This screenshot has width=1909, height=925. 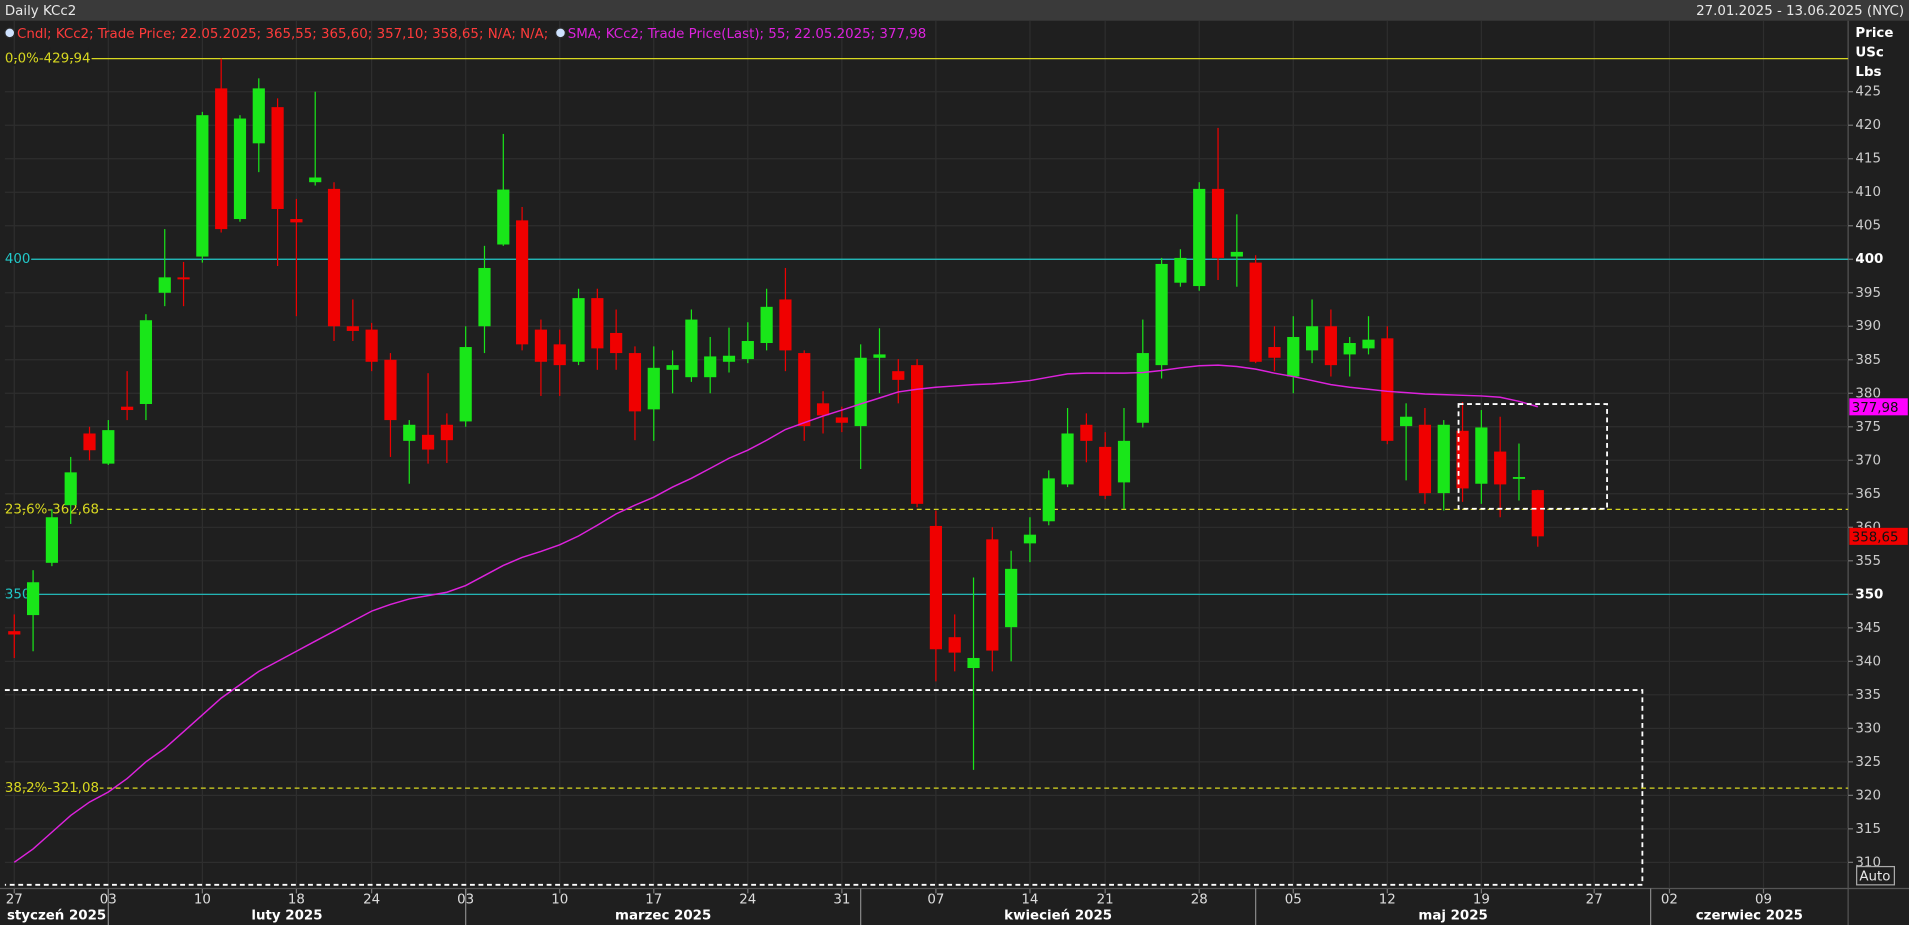 I want to click on y-tick-label: 370, so click(x=1868, y=460).